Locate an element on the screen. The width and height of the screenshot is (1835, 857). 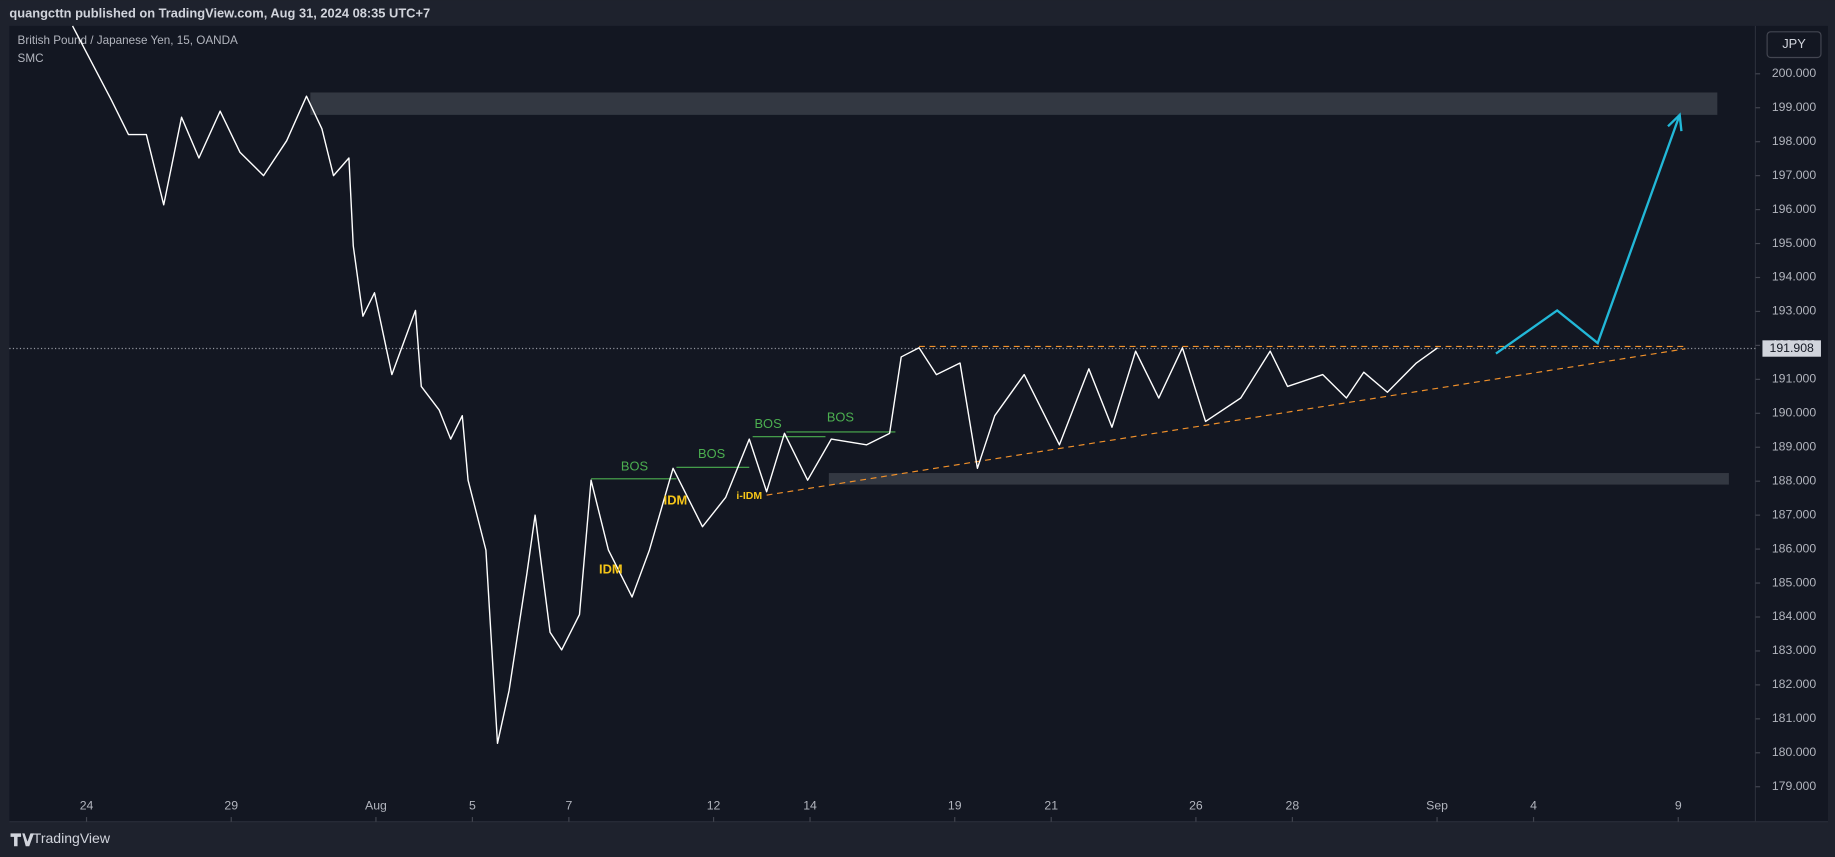
chart-title: British Pound / Japanese Yen, 15, OANDA is located at coordinates (128, 40).